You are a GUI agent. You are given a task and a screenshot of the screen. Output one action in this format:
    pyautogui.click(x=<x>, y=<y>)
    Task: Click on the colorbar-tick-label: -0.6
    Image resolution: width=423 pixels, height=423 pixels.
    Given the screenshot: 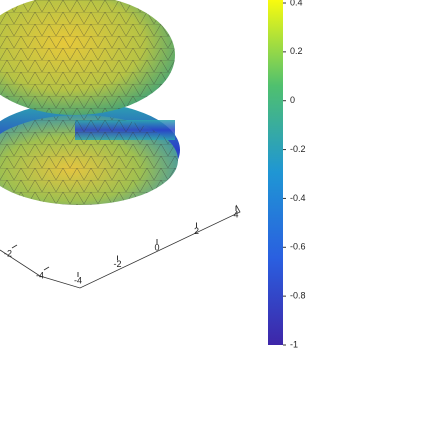 What is the action you would take?
    pyautogui.click(x=298, y=247)
    